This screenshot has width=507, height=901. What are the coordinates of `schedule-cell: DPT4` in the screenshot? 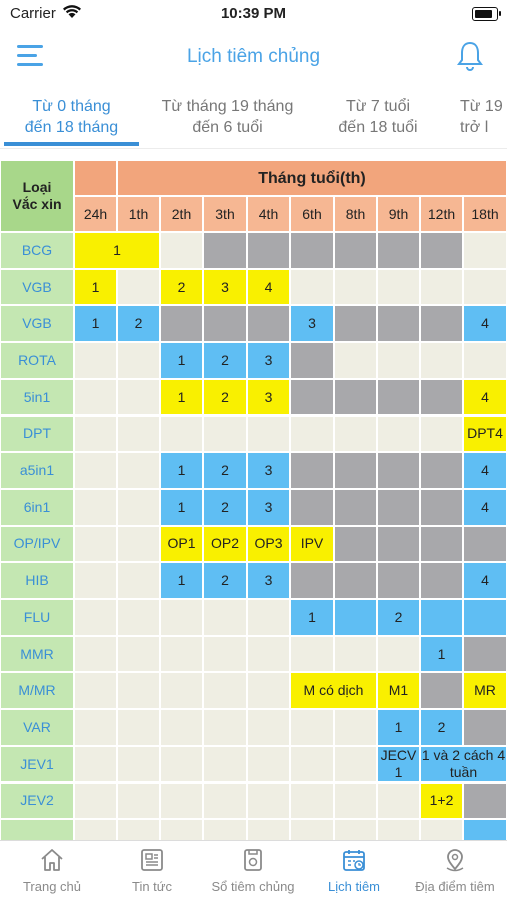 It's located at (485, 434).